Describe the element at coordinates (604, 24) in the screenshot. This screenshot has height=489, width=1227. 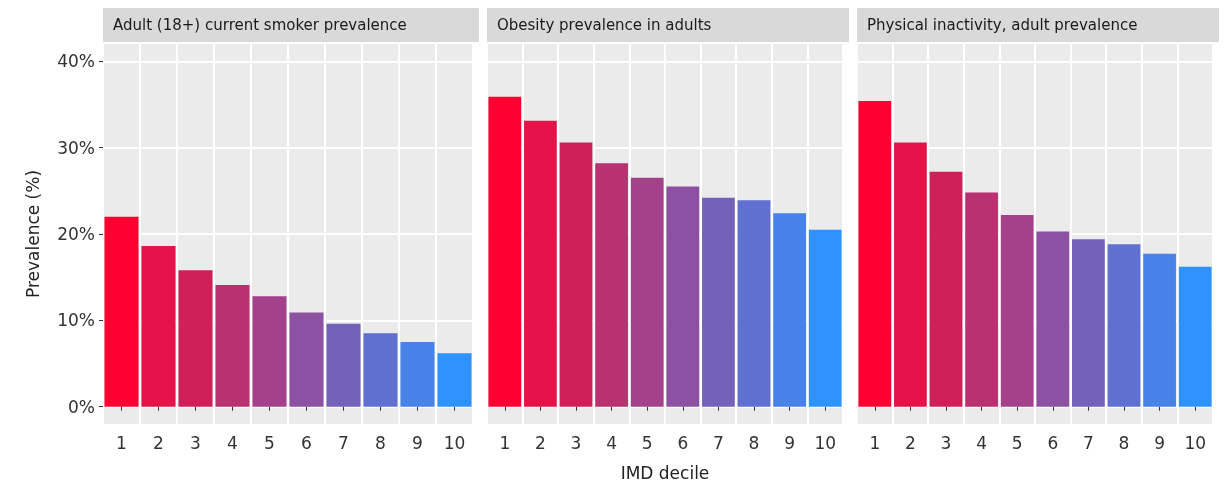
I see `chart-title: Obesity prevalence in adults` at that location.